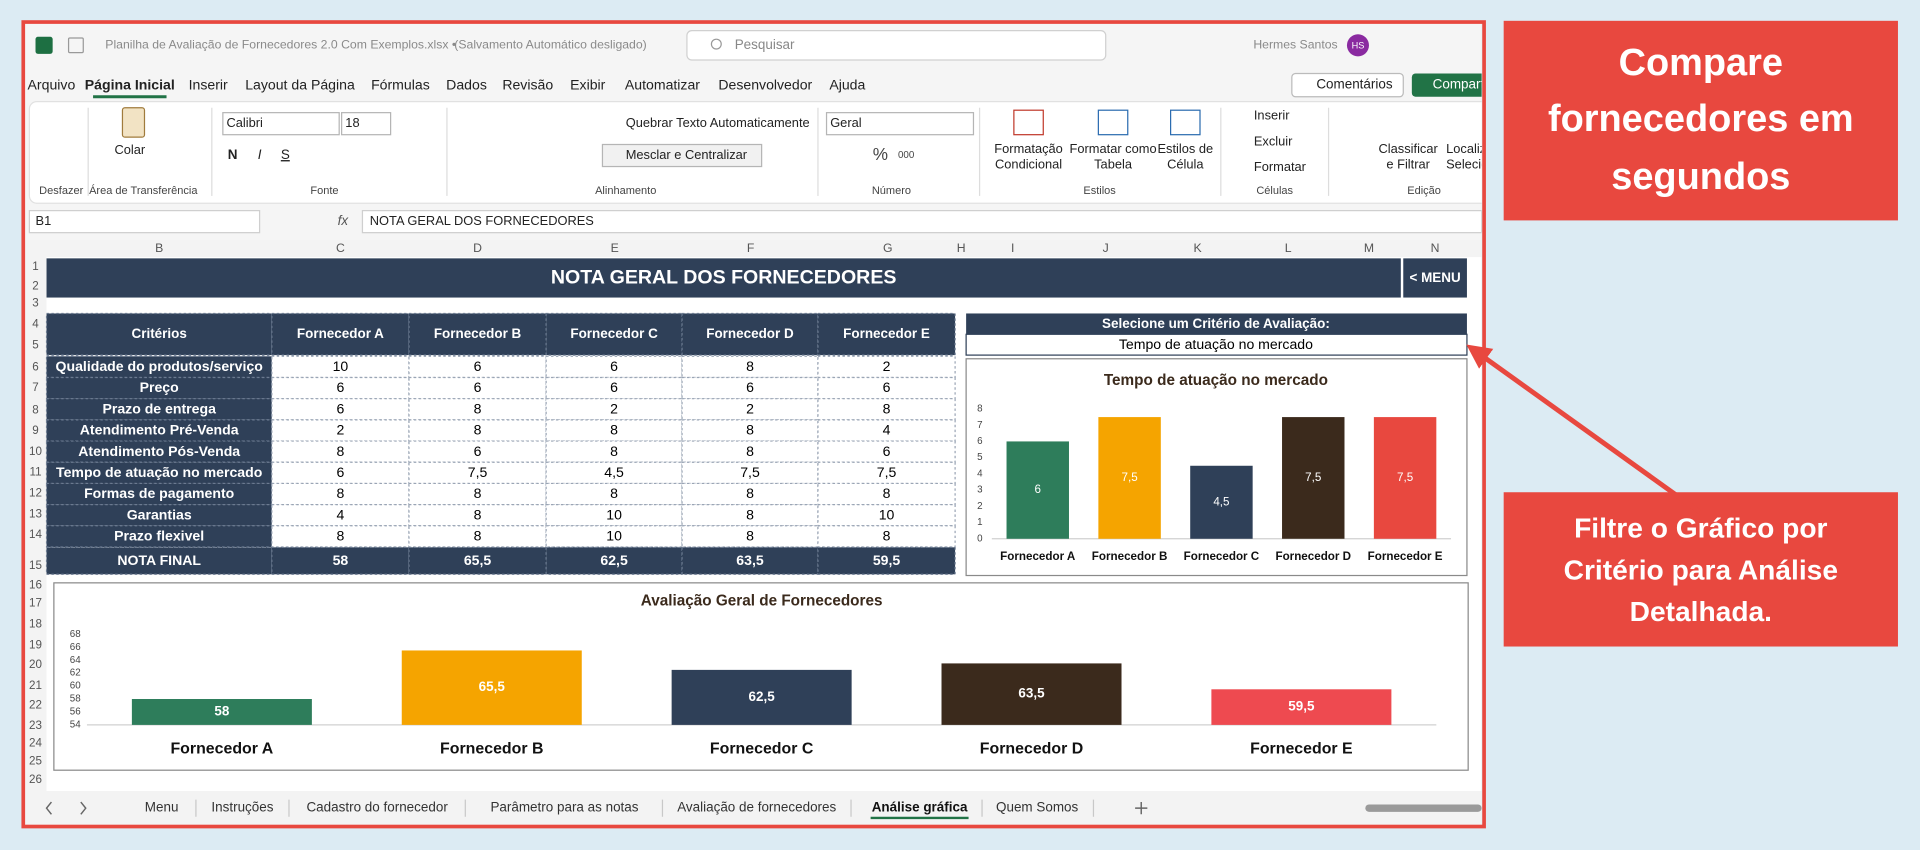 Image resolution: width=1920 pixels, height=850 pixels. Describe the element at coordinates (52, 84) in the screenshot. I see `menu-tab: Arquivo` at that location.